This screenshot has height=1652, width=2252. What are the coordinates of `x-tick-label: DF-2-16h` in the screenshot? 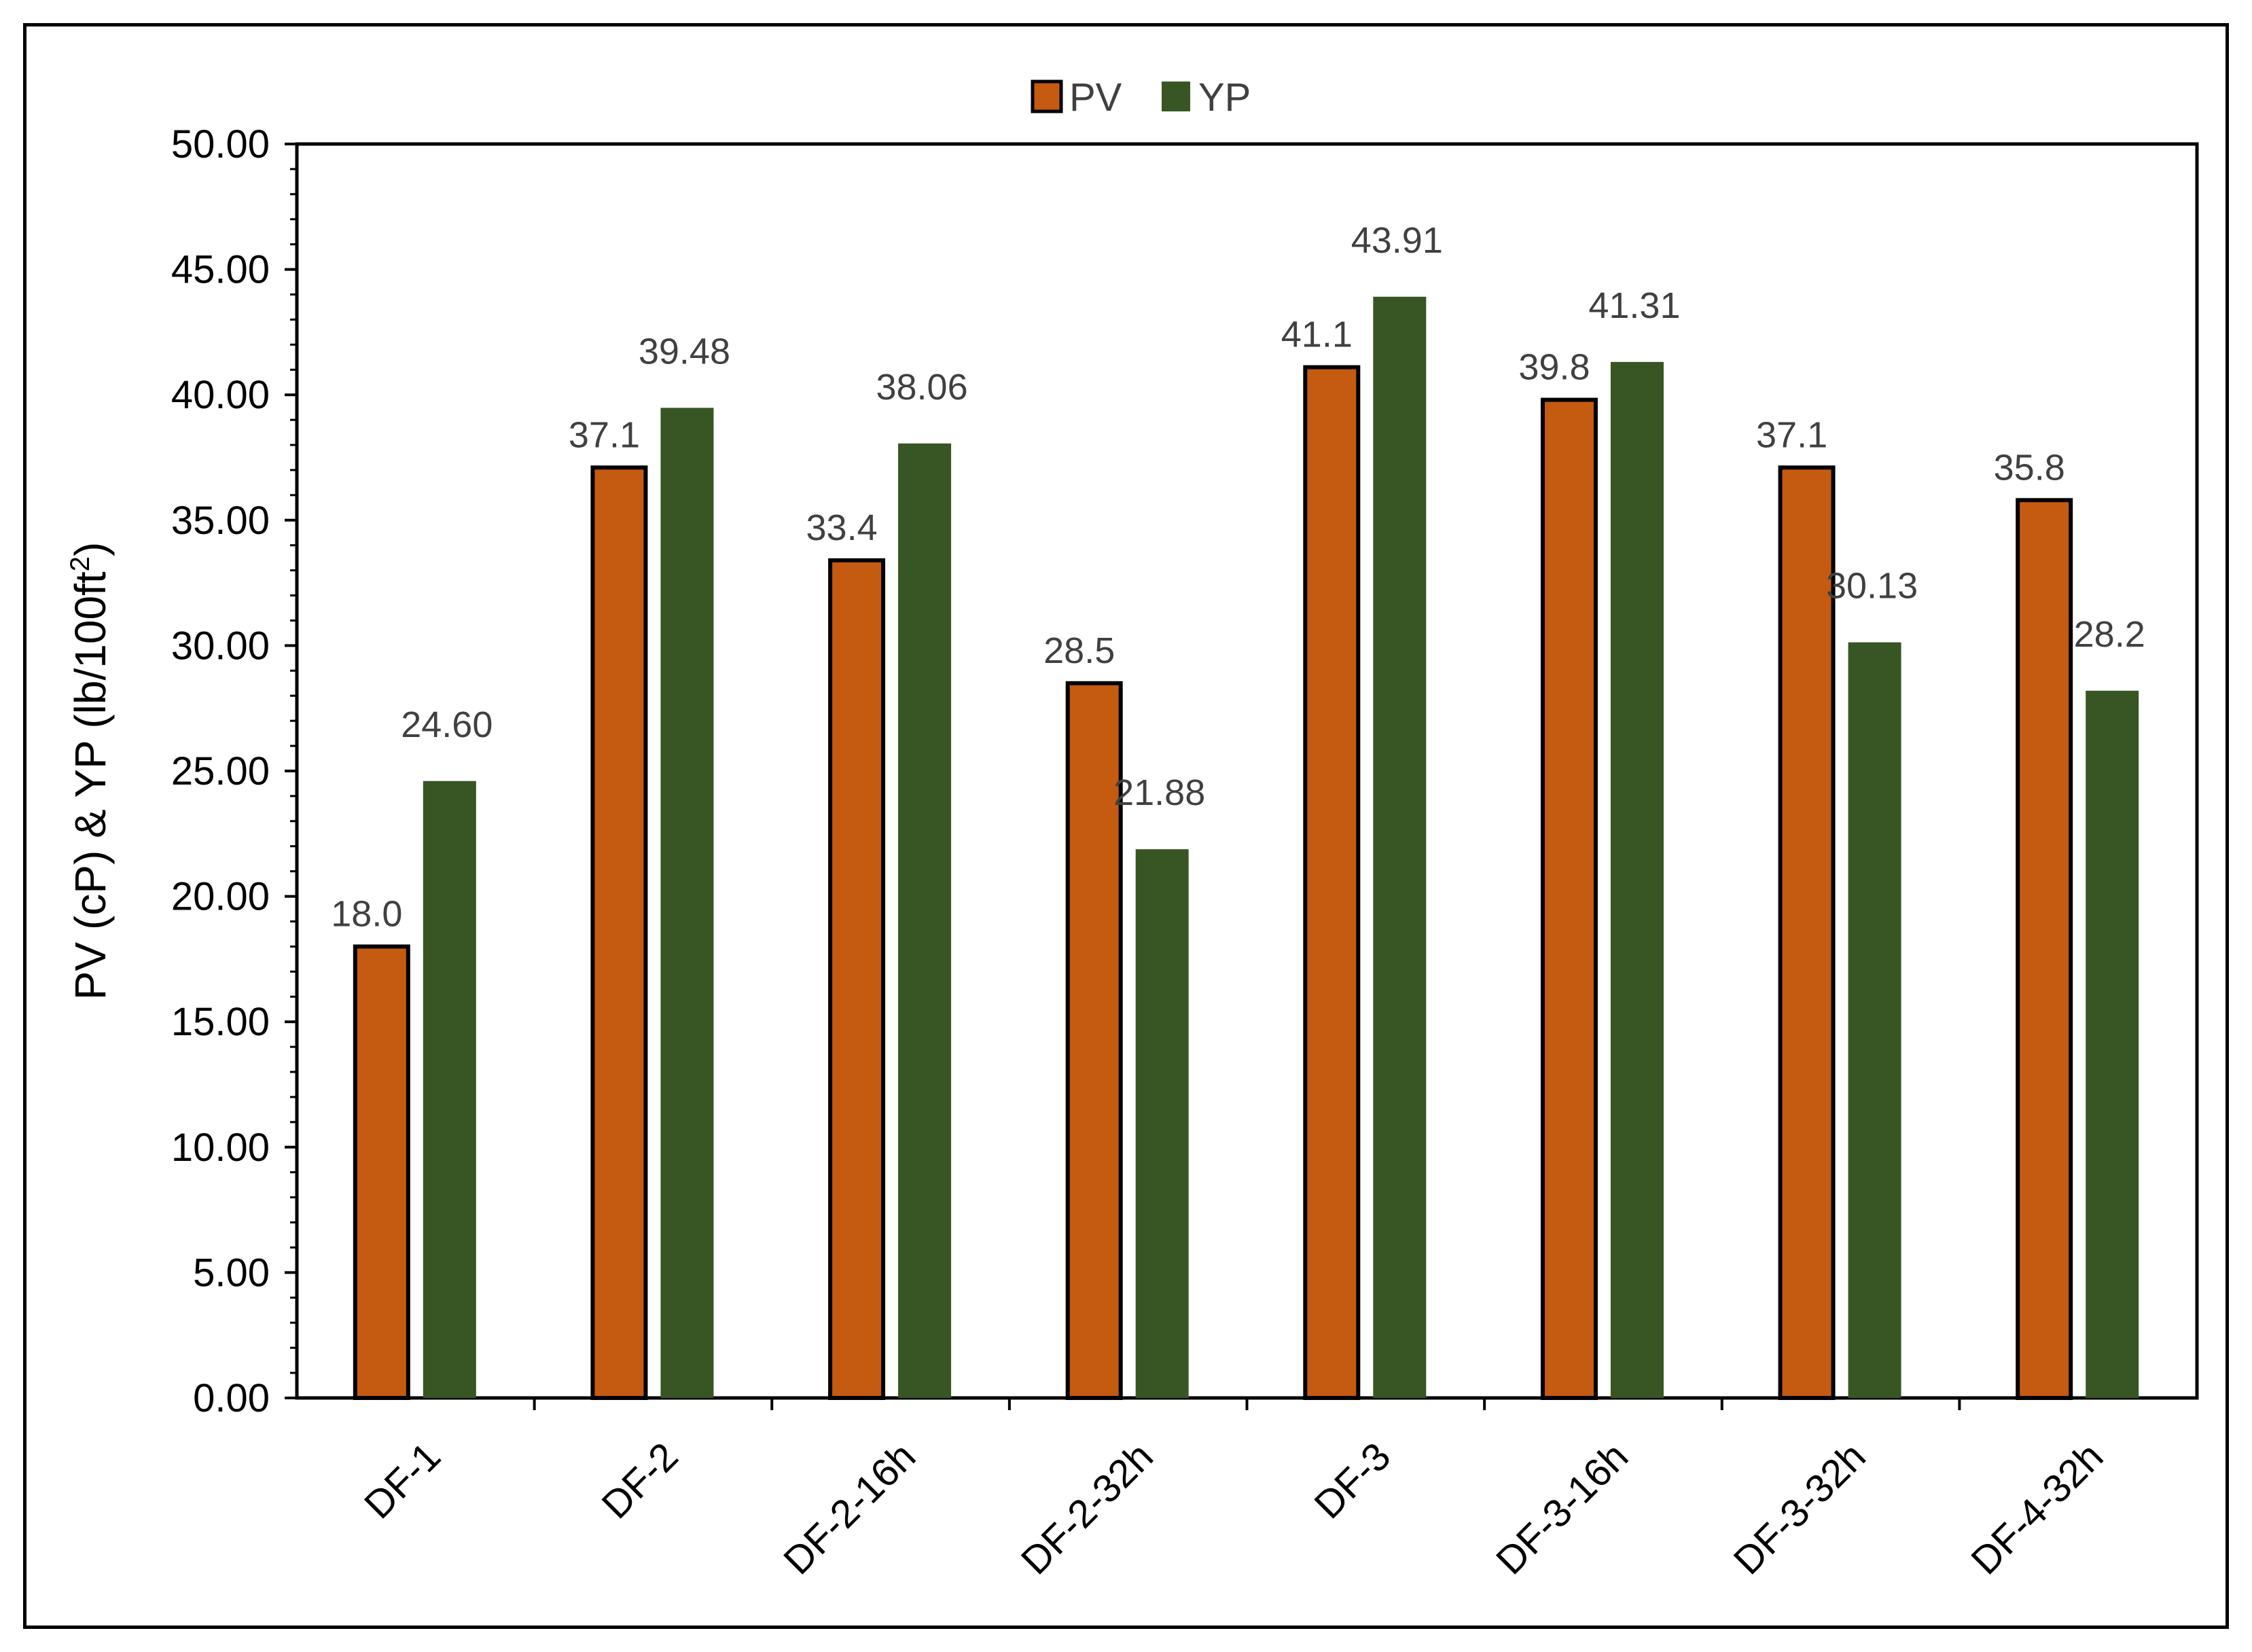 It's located at (849, 1508).